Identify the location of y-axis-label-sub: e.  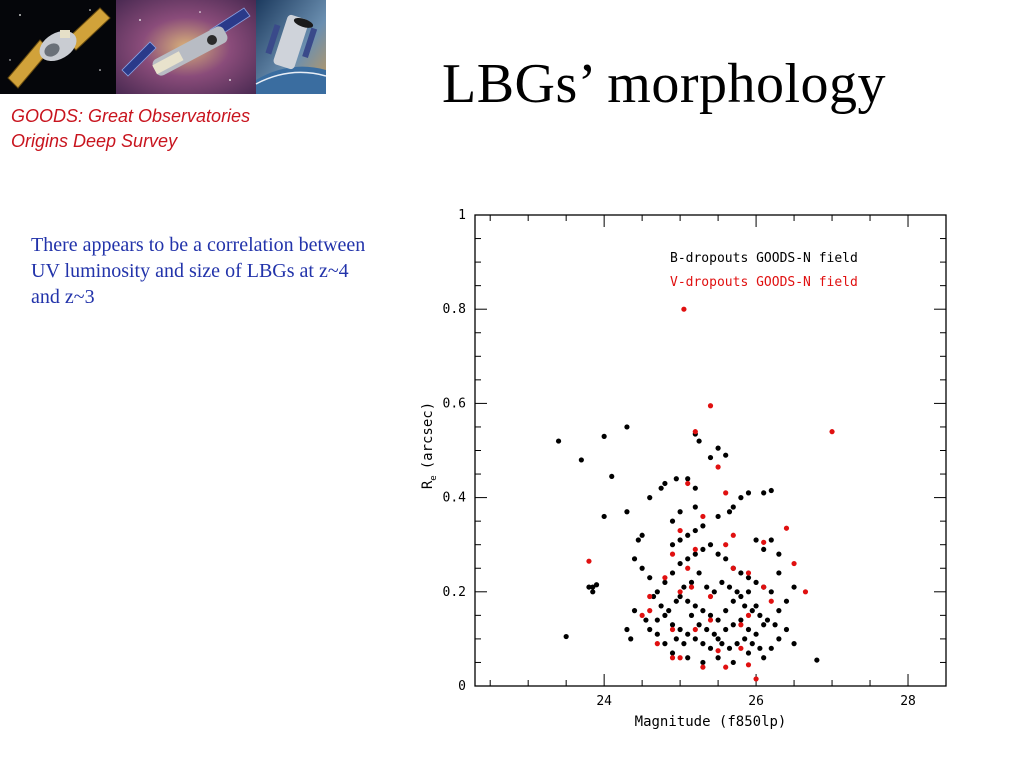
(434, 477).